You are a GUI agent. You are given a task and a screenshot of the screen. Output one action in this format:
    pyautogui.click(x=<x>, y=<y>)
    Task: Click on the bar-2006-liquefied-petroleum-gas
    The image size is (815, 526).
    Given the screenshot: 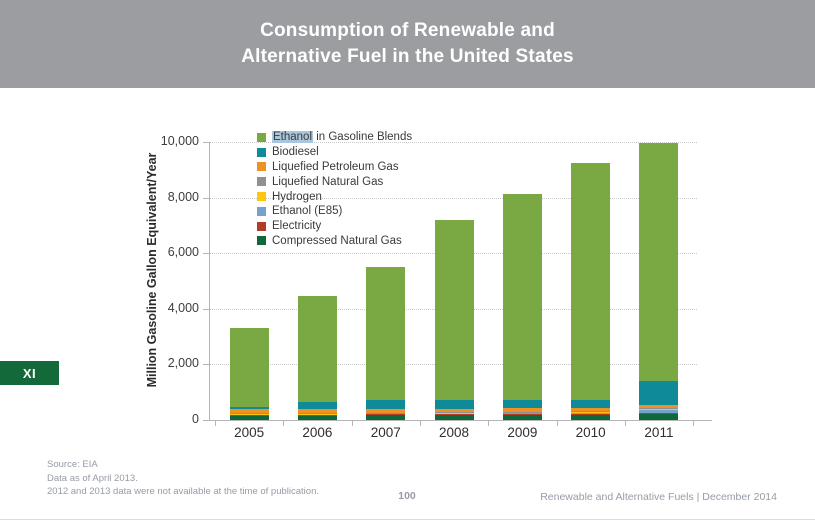 What is the action you would take?
    pyautogui.click(x=317, y=411)
    